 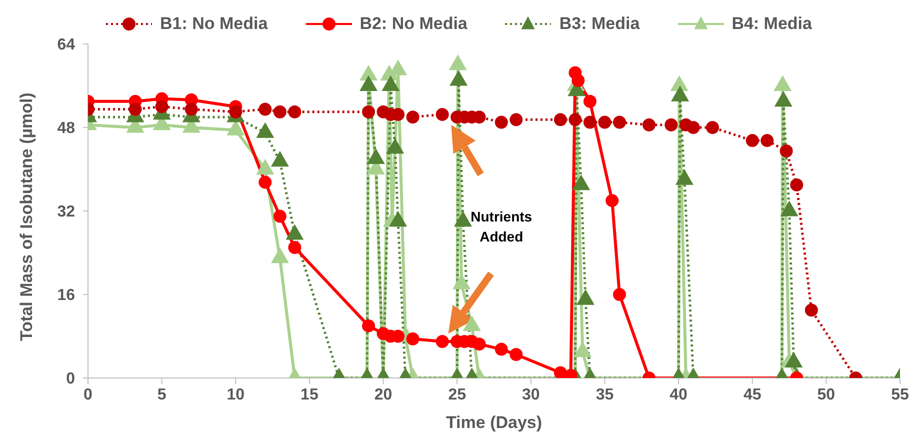 What do you see at coordinates (457, 395) in the screenshot?
I see `x-tick-label: 25` at bounding box center [457, 395].